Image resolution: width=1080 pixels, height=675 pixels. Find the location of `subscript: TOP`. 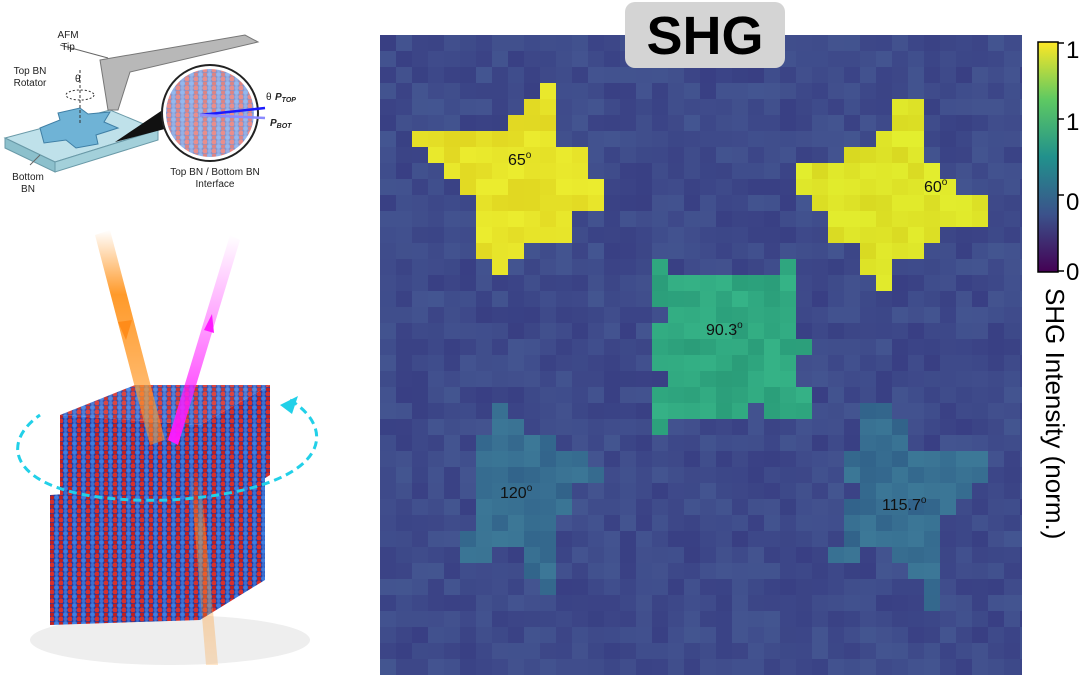

subscript: TOP is located at coordinates (289, 100).